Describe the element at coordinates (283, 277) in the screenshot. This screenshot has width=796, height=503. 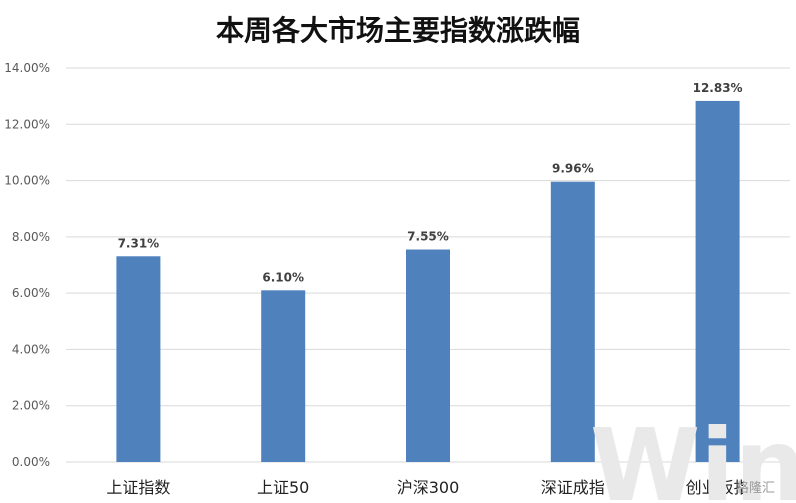
I see `data-label: 6.10%` at that location.